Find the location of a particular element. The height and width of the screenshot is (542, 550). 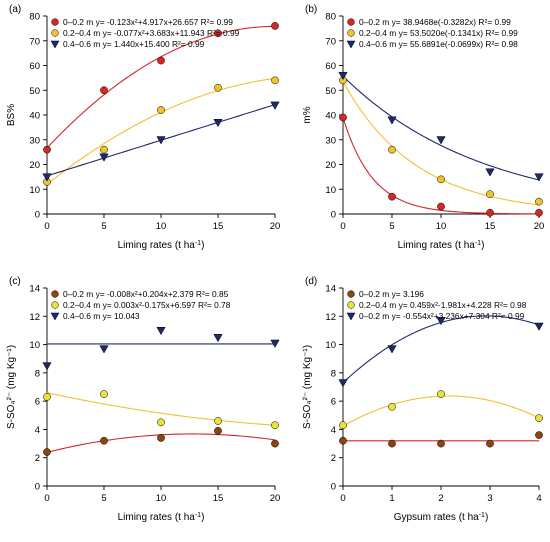

y-axis-label: m% is located at coordinates (307, 114).